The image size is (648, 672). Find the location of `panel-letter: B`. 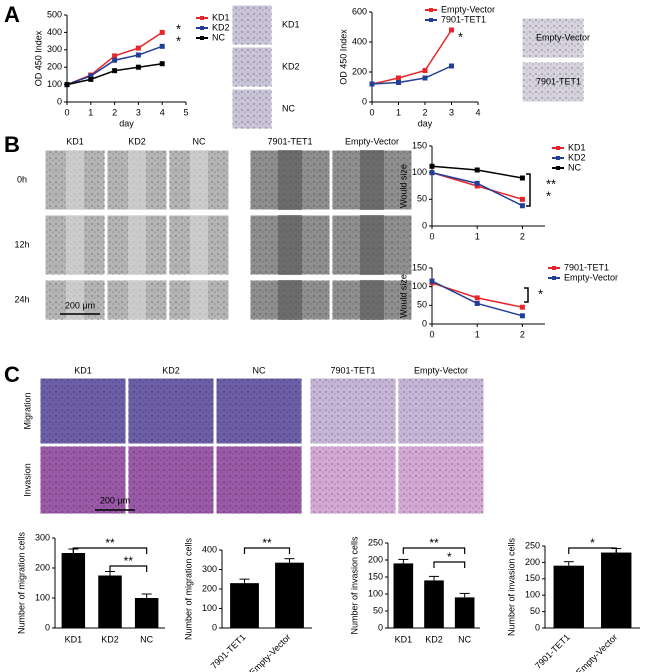

panel-letter: B is located at coordinates (12, 144).